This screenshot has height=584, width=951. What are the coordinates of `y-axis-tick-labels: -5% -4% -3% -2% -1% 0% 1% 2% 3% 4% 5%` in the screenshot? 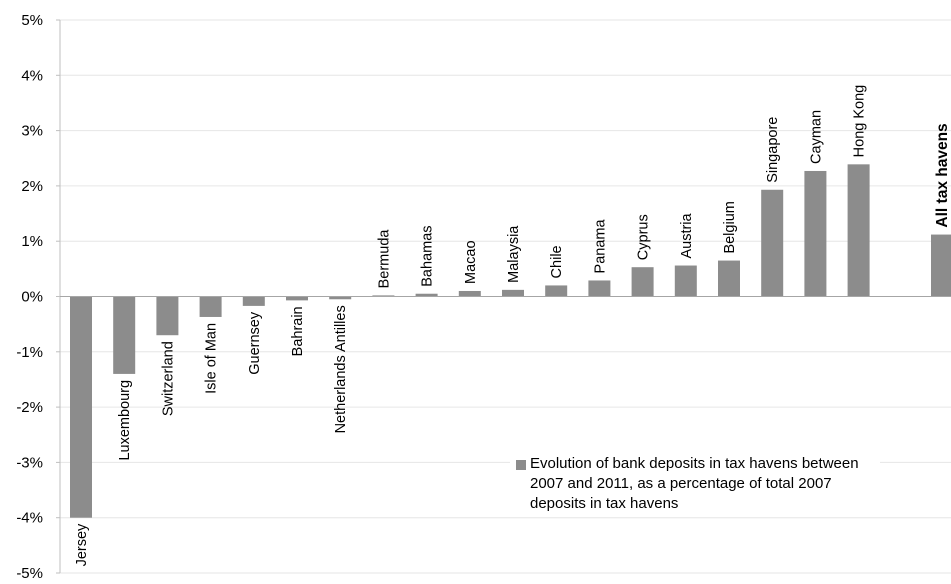 It's located at (38, 297).